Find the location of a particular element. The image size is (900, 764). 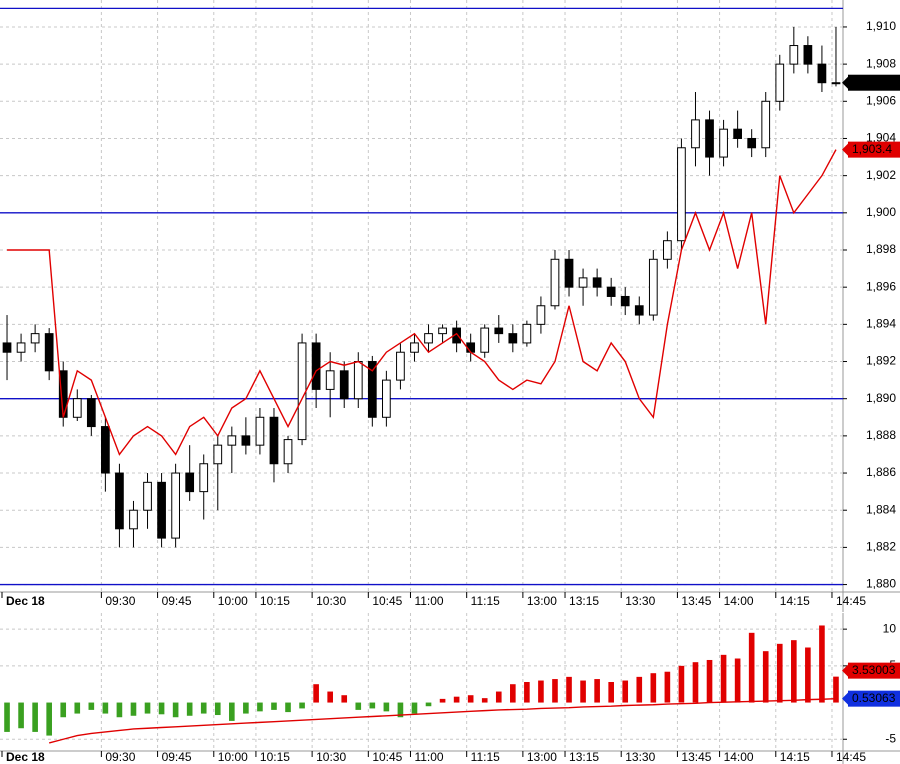

y-tick-label: 1,894 is located at coordinates (881, 324).